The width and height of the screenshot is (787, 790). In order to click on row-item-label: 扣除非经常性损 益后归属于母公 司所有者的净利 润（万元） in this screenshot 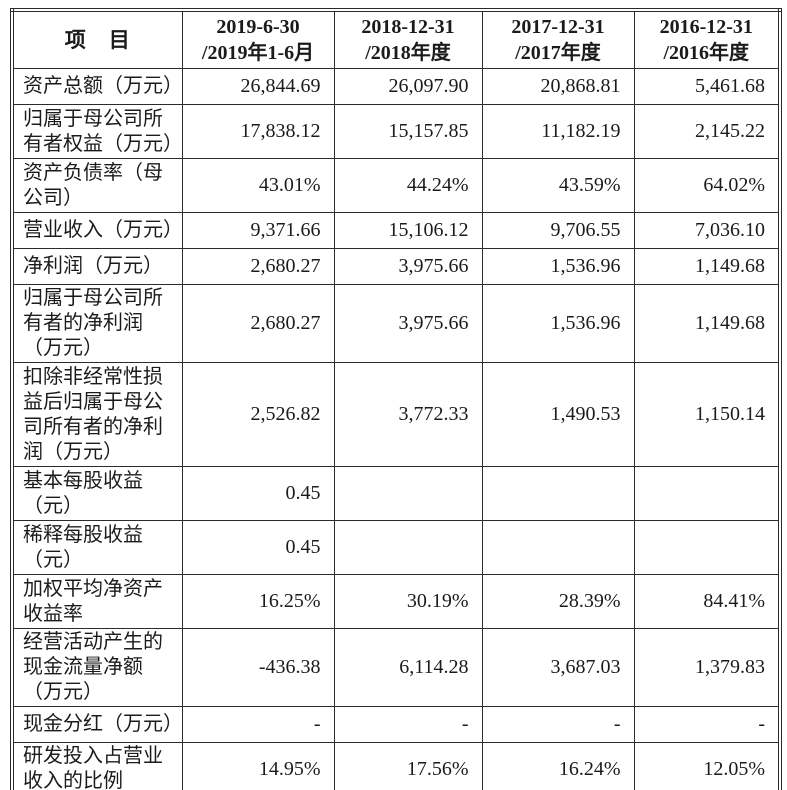, I will do `click(97, 414)`.